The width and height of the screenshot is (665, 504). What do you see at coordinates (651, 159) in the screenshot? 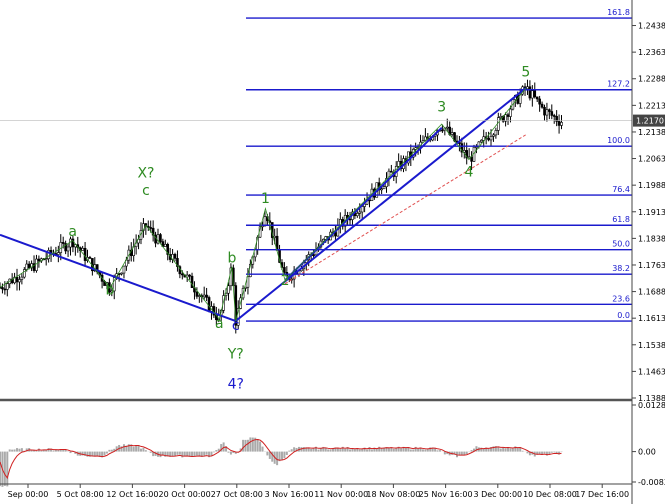
I see `price-tick-label: 1.2063` at bounding box center [651, 159].